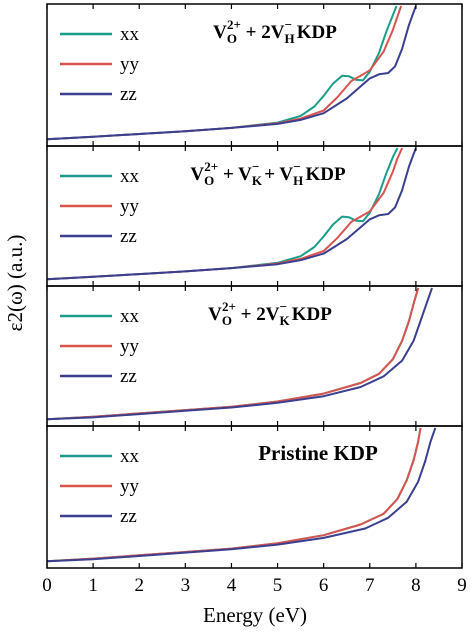 The height and width of the screenshot is (633, 474). What do you see at coordinates (324, 585) in the screenshot?
I see `x-tick-label: 6` at bounding box center [324, 585].